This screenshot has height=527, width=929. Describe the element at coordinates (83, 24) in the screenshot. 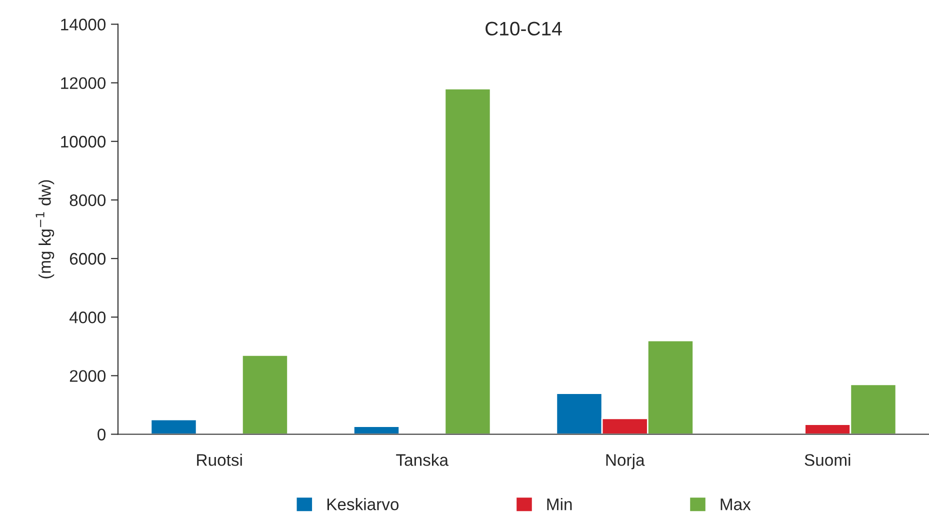

I see `y-tick-label: 14000` at that location.